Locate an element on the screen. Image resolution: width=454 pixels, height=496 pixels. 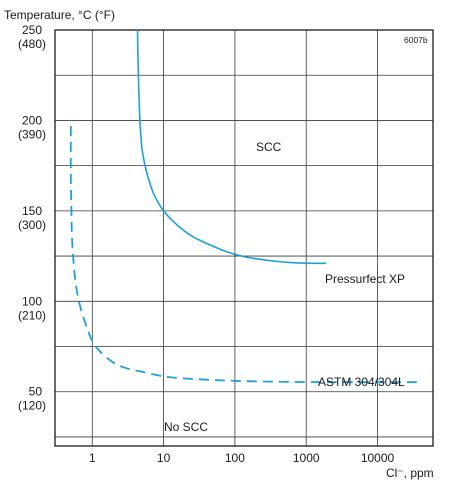
y-tick-label: 50 is located at coordinates (36, 392).